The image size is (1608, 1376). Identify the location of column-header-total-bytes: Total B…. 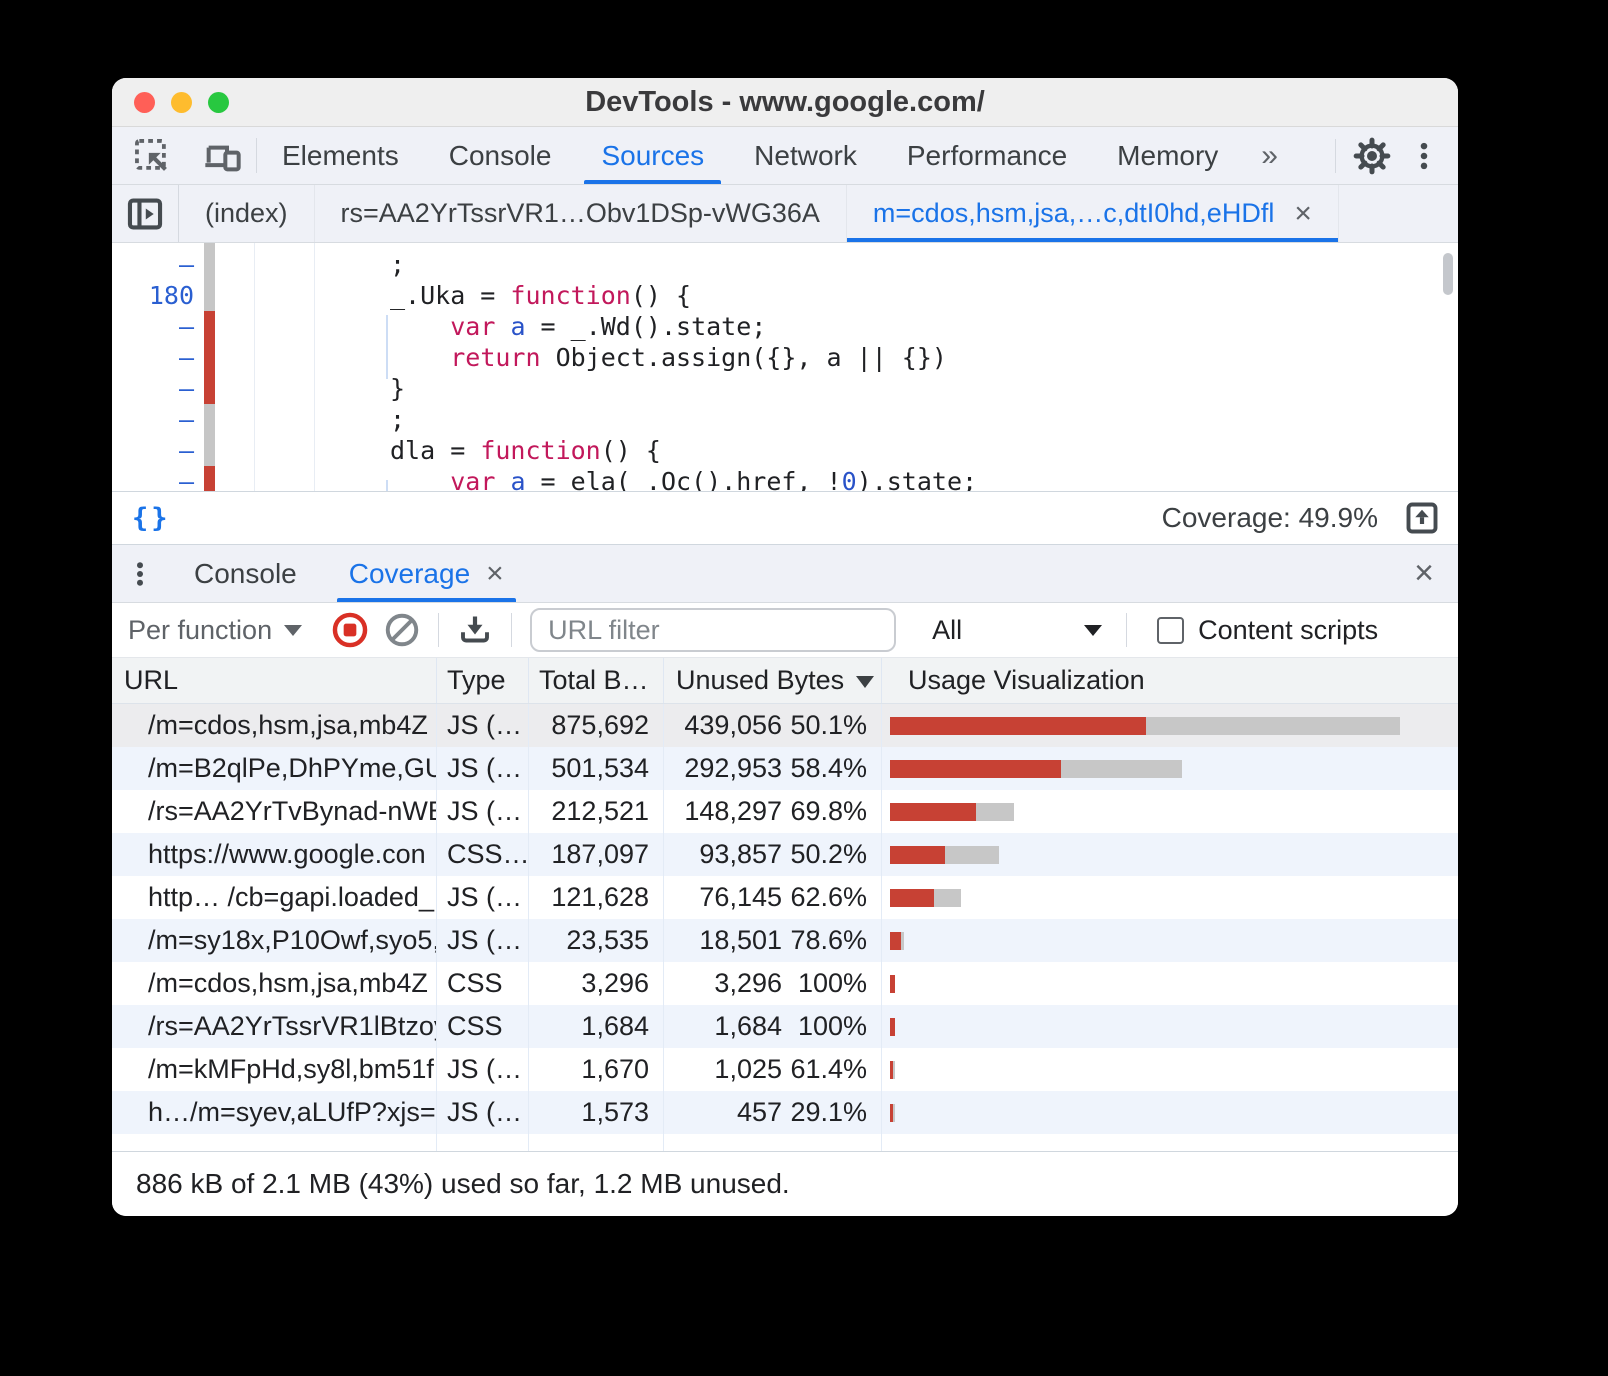
(596, 680).